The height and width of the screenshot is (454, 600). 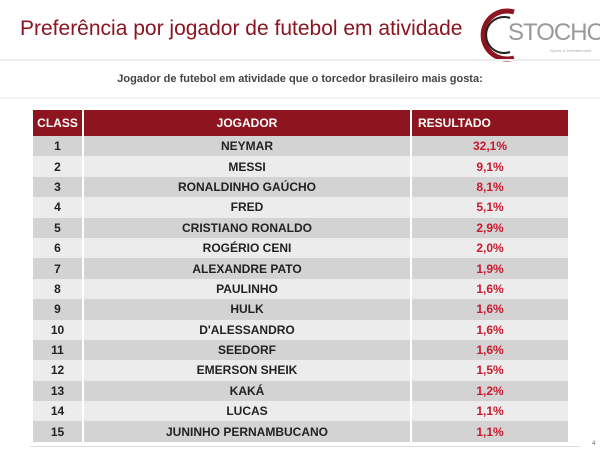 I want to click on cell-class: 7, so click(x=58, y=268).